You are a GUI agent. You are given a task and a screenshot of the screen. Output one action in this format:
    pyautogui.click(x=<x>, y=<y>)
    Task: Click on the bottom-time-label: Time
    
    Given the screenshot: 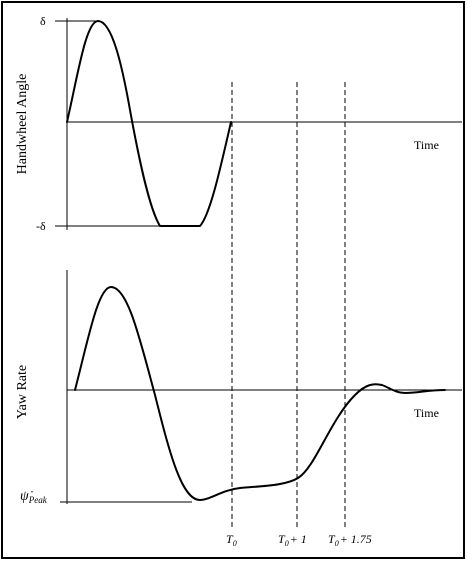 What is the action you would take?
    pyautogui.click(x=426, y=413)
    